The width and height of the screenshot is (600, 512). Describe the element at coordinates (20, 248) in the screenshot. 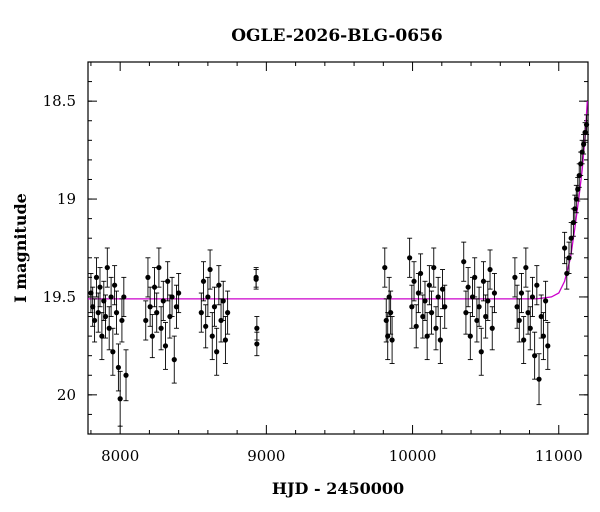

I see `y-axis-label: I magnitude` at that location.